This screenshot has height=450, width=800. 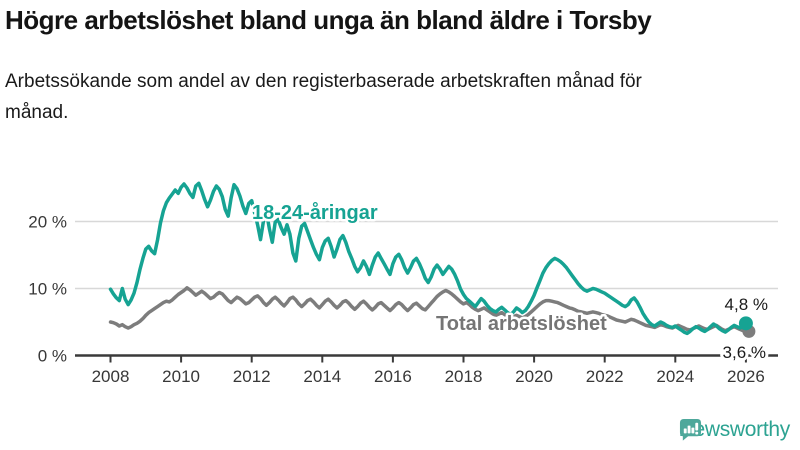 What do you see at coordinates (393, 376) in the screenshot?
I see `x-tick-label: 2016` at bounding box center [393, 376].